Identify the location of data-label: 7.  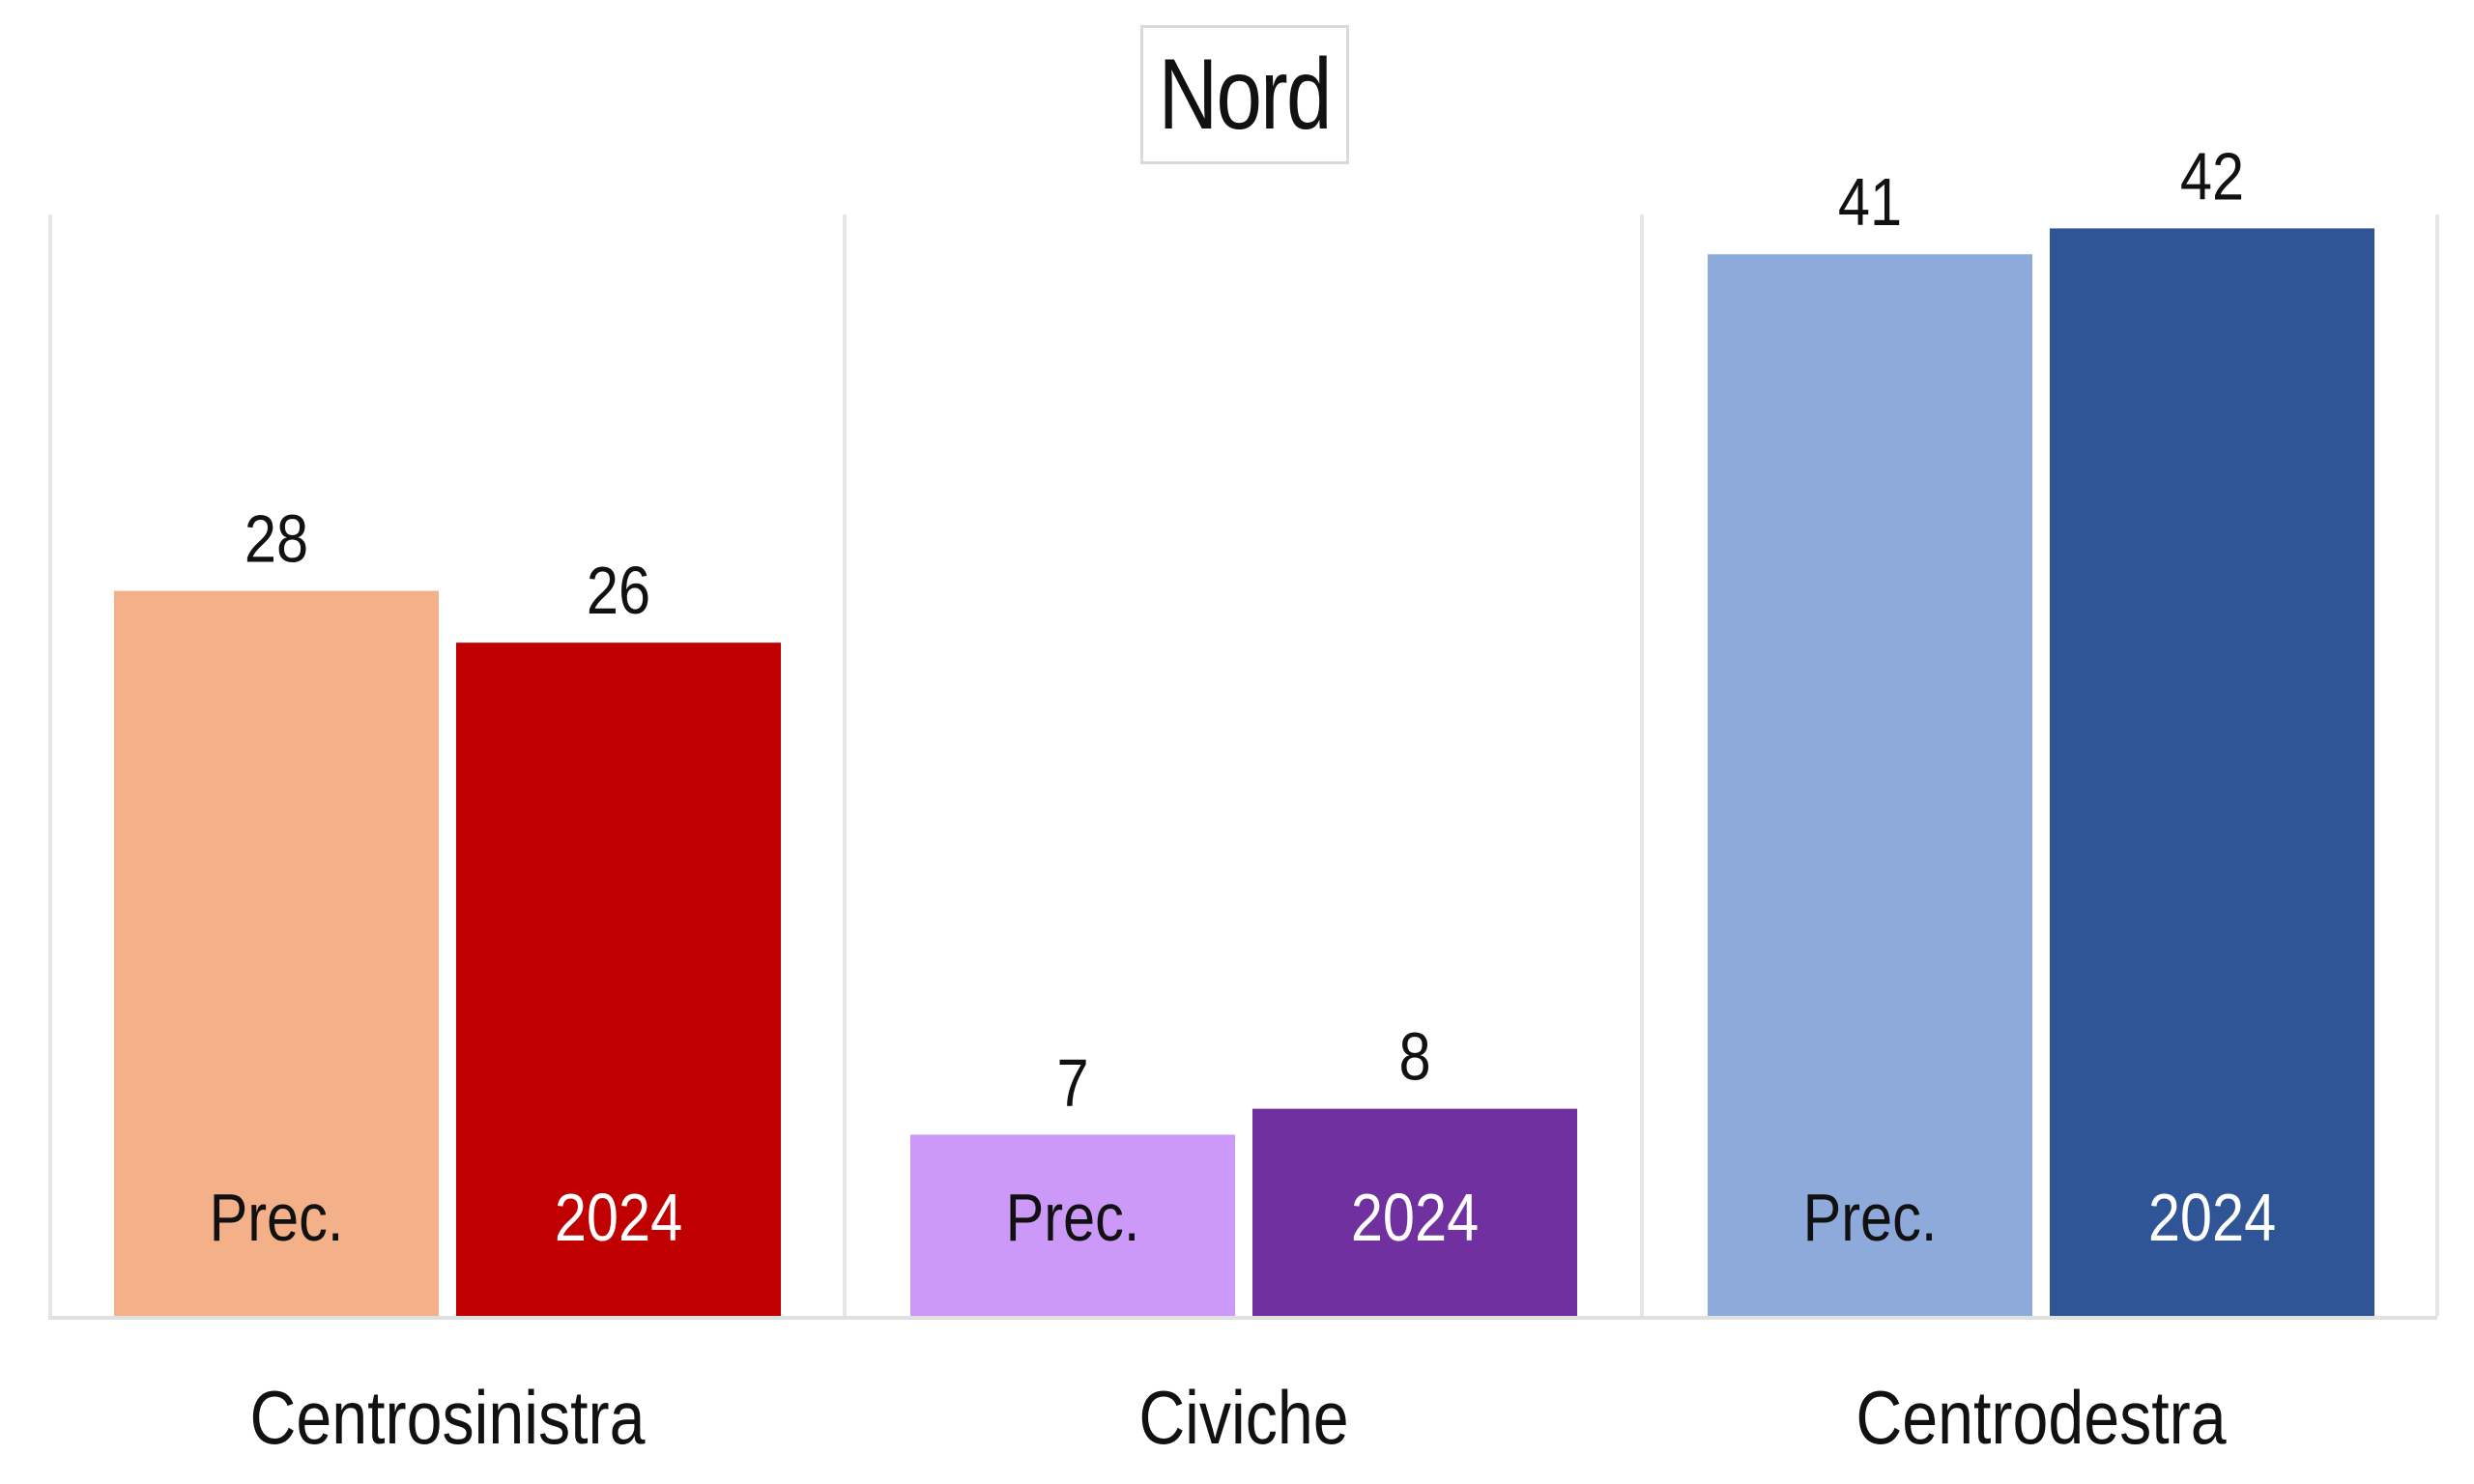
(1072, 1083).